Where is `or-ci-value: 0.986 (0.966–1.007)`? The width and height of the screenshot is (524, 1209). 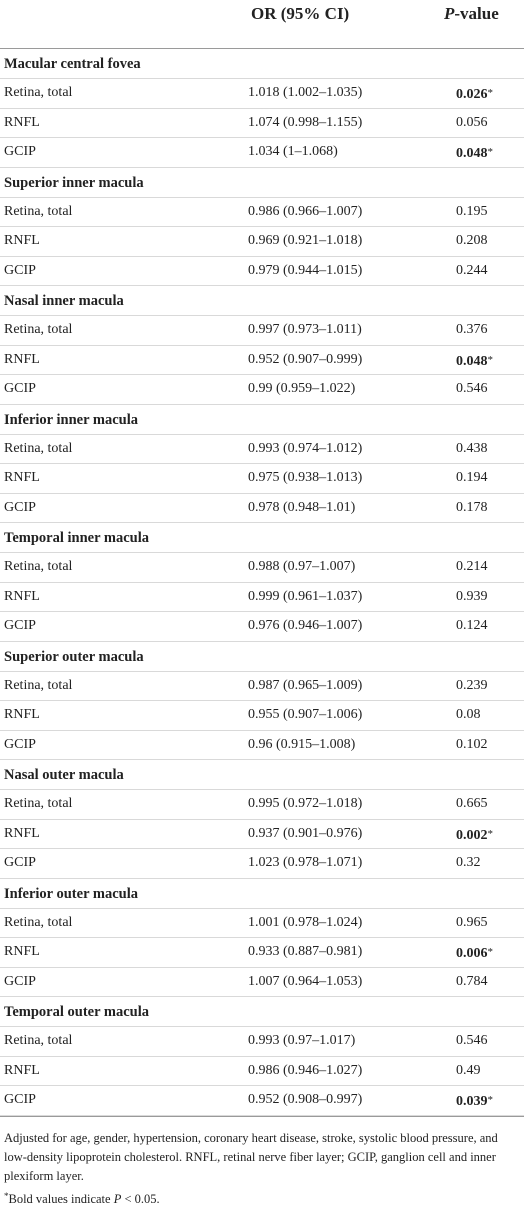
or-ci-value: 0.986 (0.966–1.007) is located at coordinates (305, 211).